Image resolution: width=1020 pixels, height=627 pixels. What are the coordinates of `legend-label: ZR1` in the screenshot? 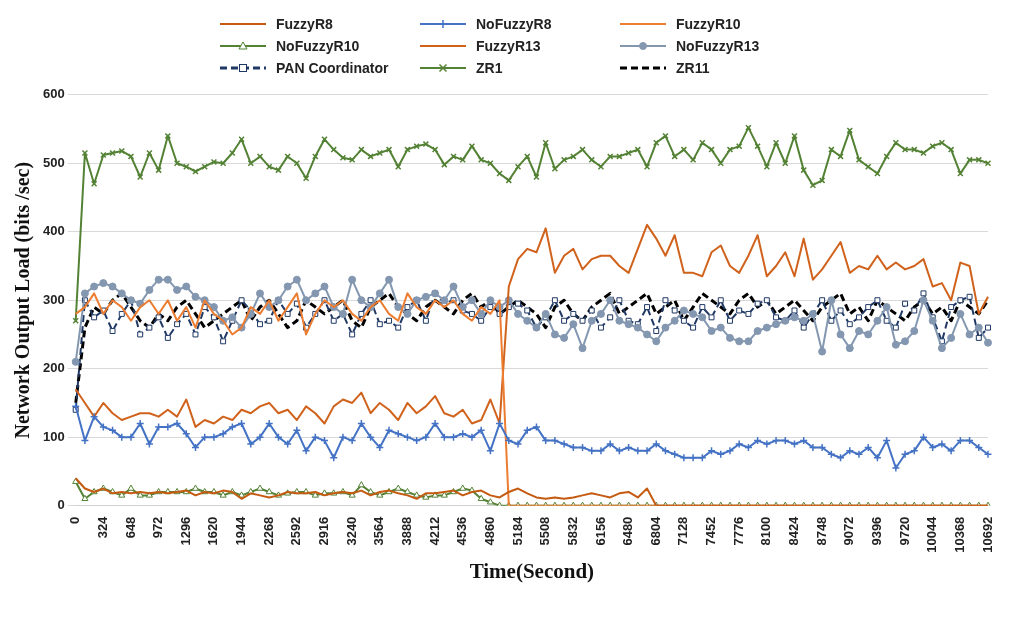 It's located at (489, 68).